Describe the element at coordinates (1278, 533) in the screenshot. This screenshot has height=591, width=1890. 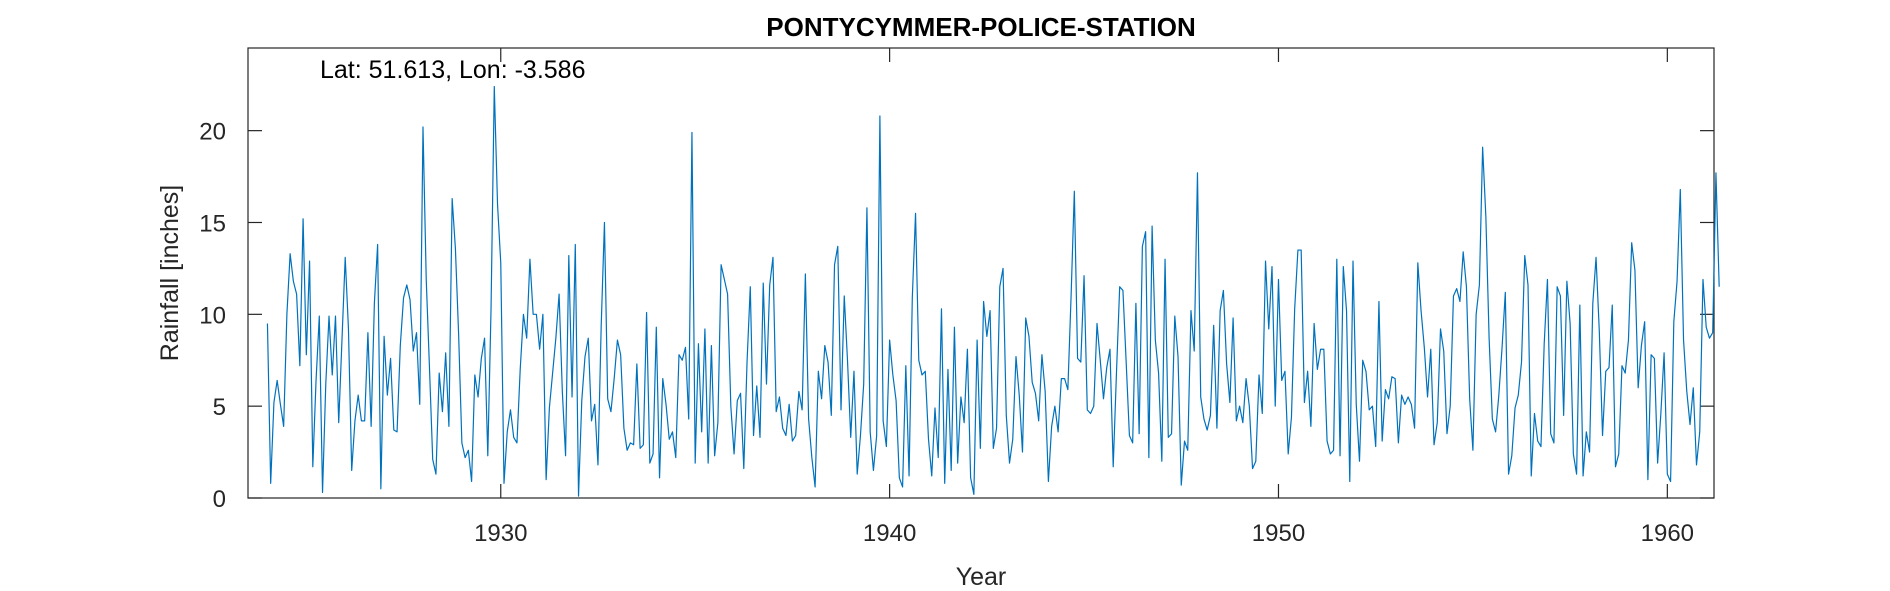
I see `x-tick-label-1950: 1950` at that location.